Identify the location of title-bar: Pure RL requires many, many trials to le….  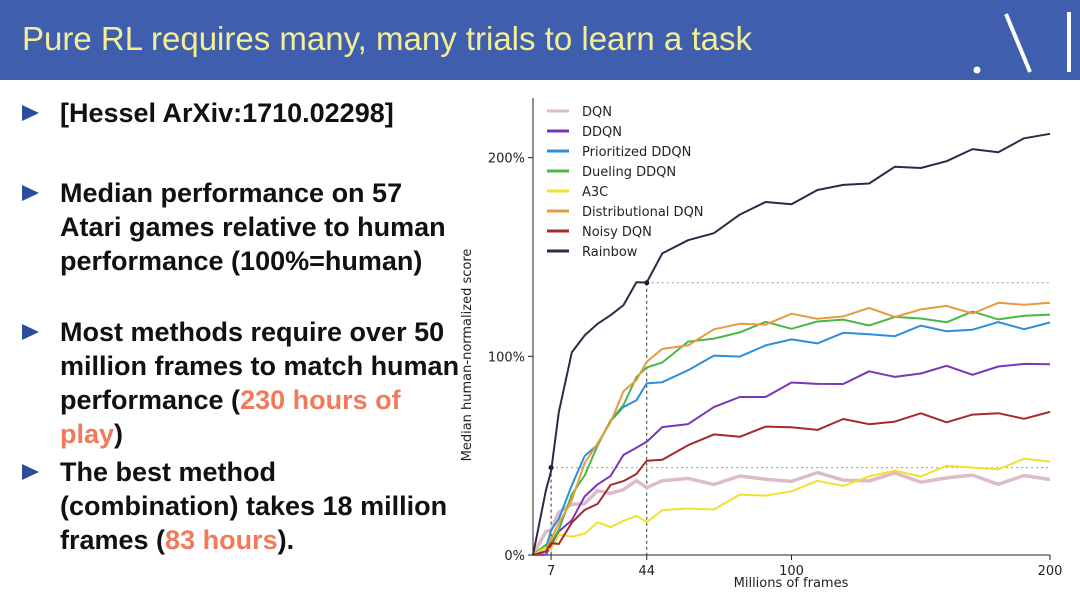
(540, 40).